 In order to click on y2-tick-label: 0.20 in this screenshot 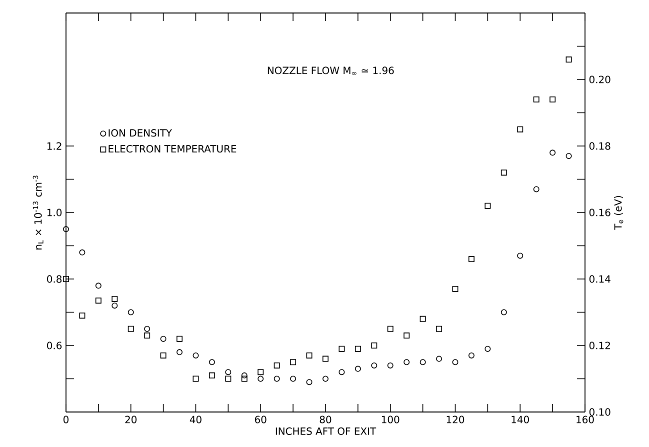, I will do `click(599, 80)`.